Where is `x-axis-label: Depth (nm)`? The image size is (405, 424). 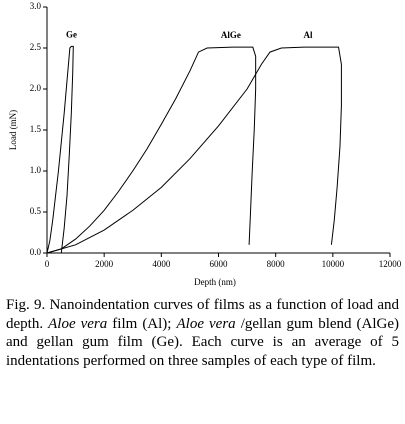
x-axis-label: Depth (nm) is located at coordinates (215, 282).